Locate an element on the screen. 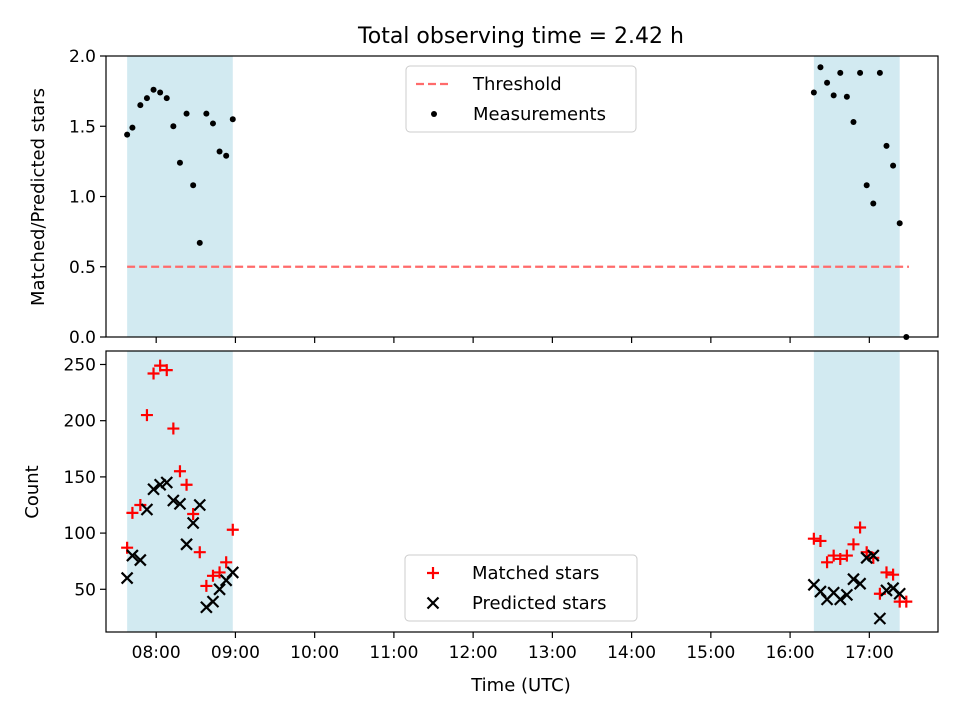 This screenshot has height=720, width=960. ratio-y-tick-label: 1.0 is located at coordinates (82, 198).